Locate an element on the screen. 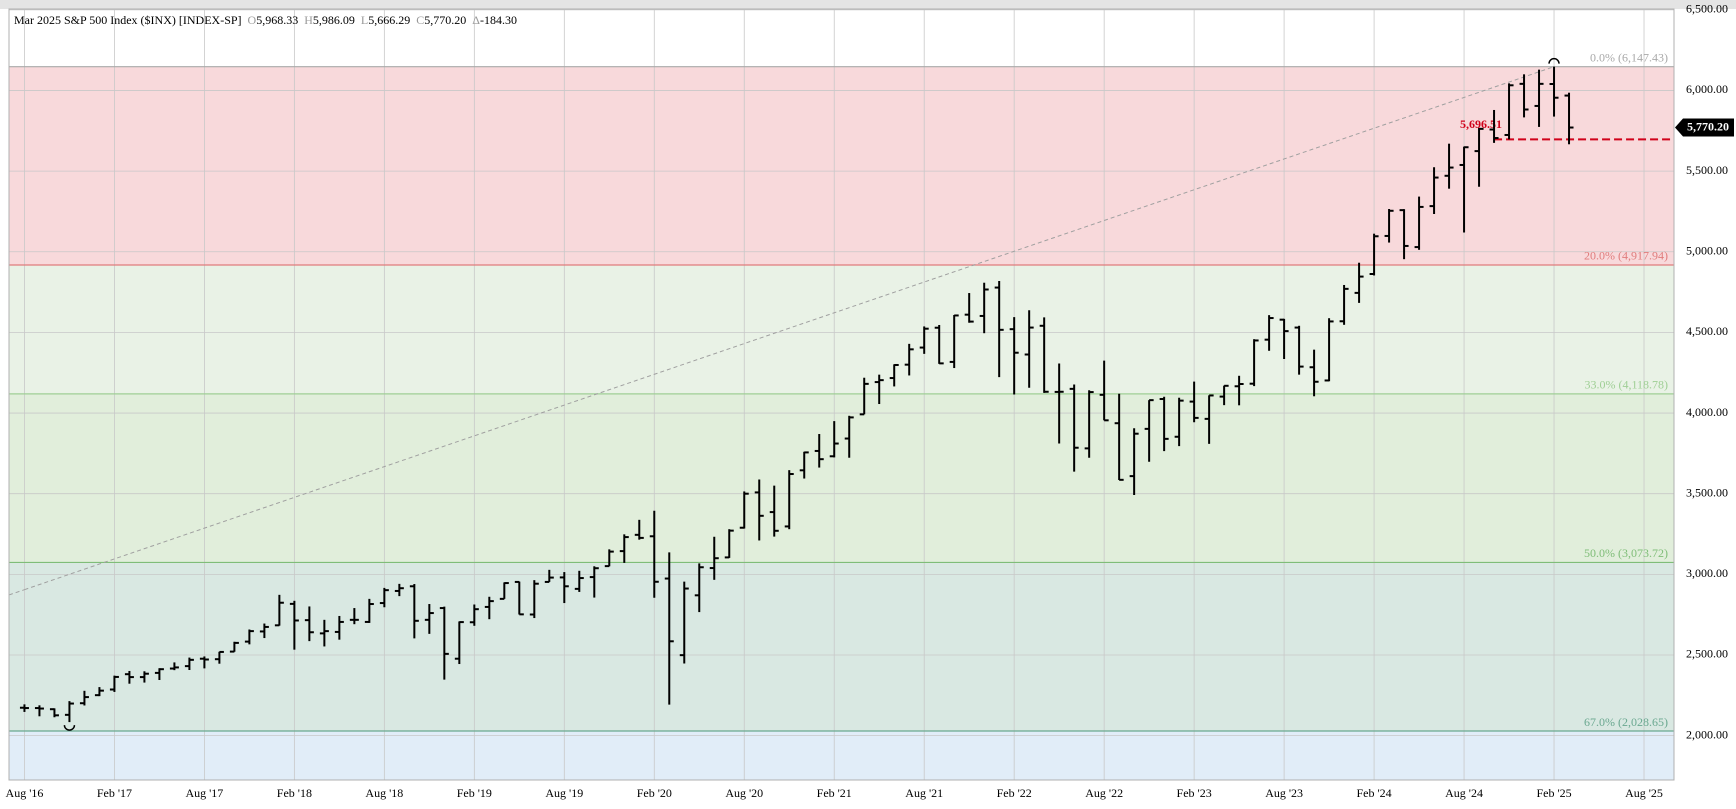  price-tag is located at coordinates (1704, 127).